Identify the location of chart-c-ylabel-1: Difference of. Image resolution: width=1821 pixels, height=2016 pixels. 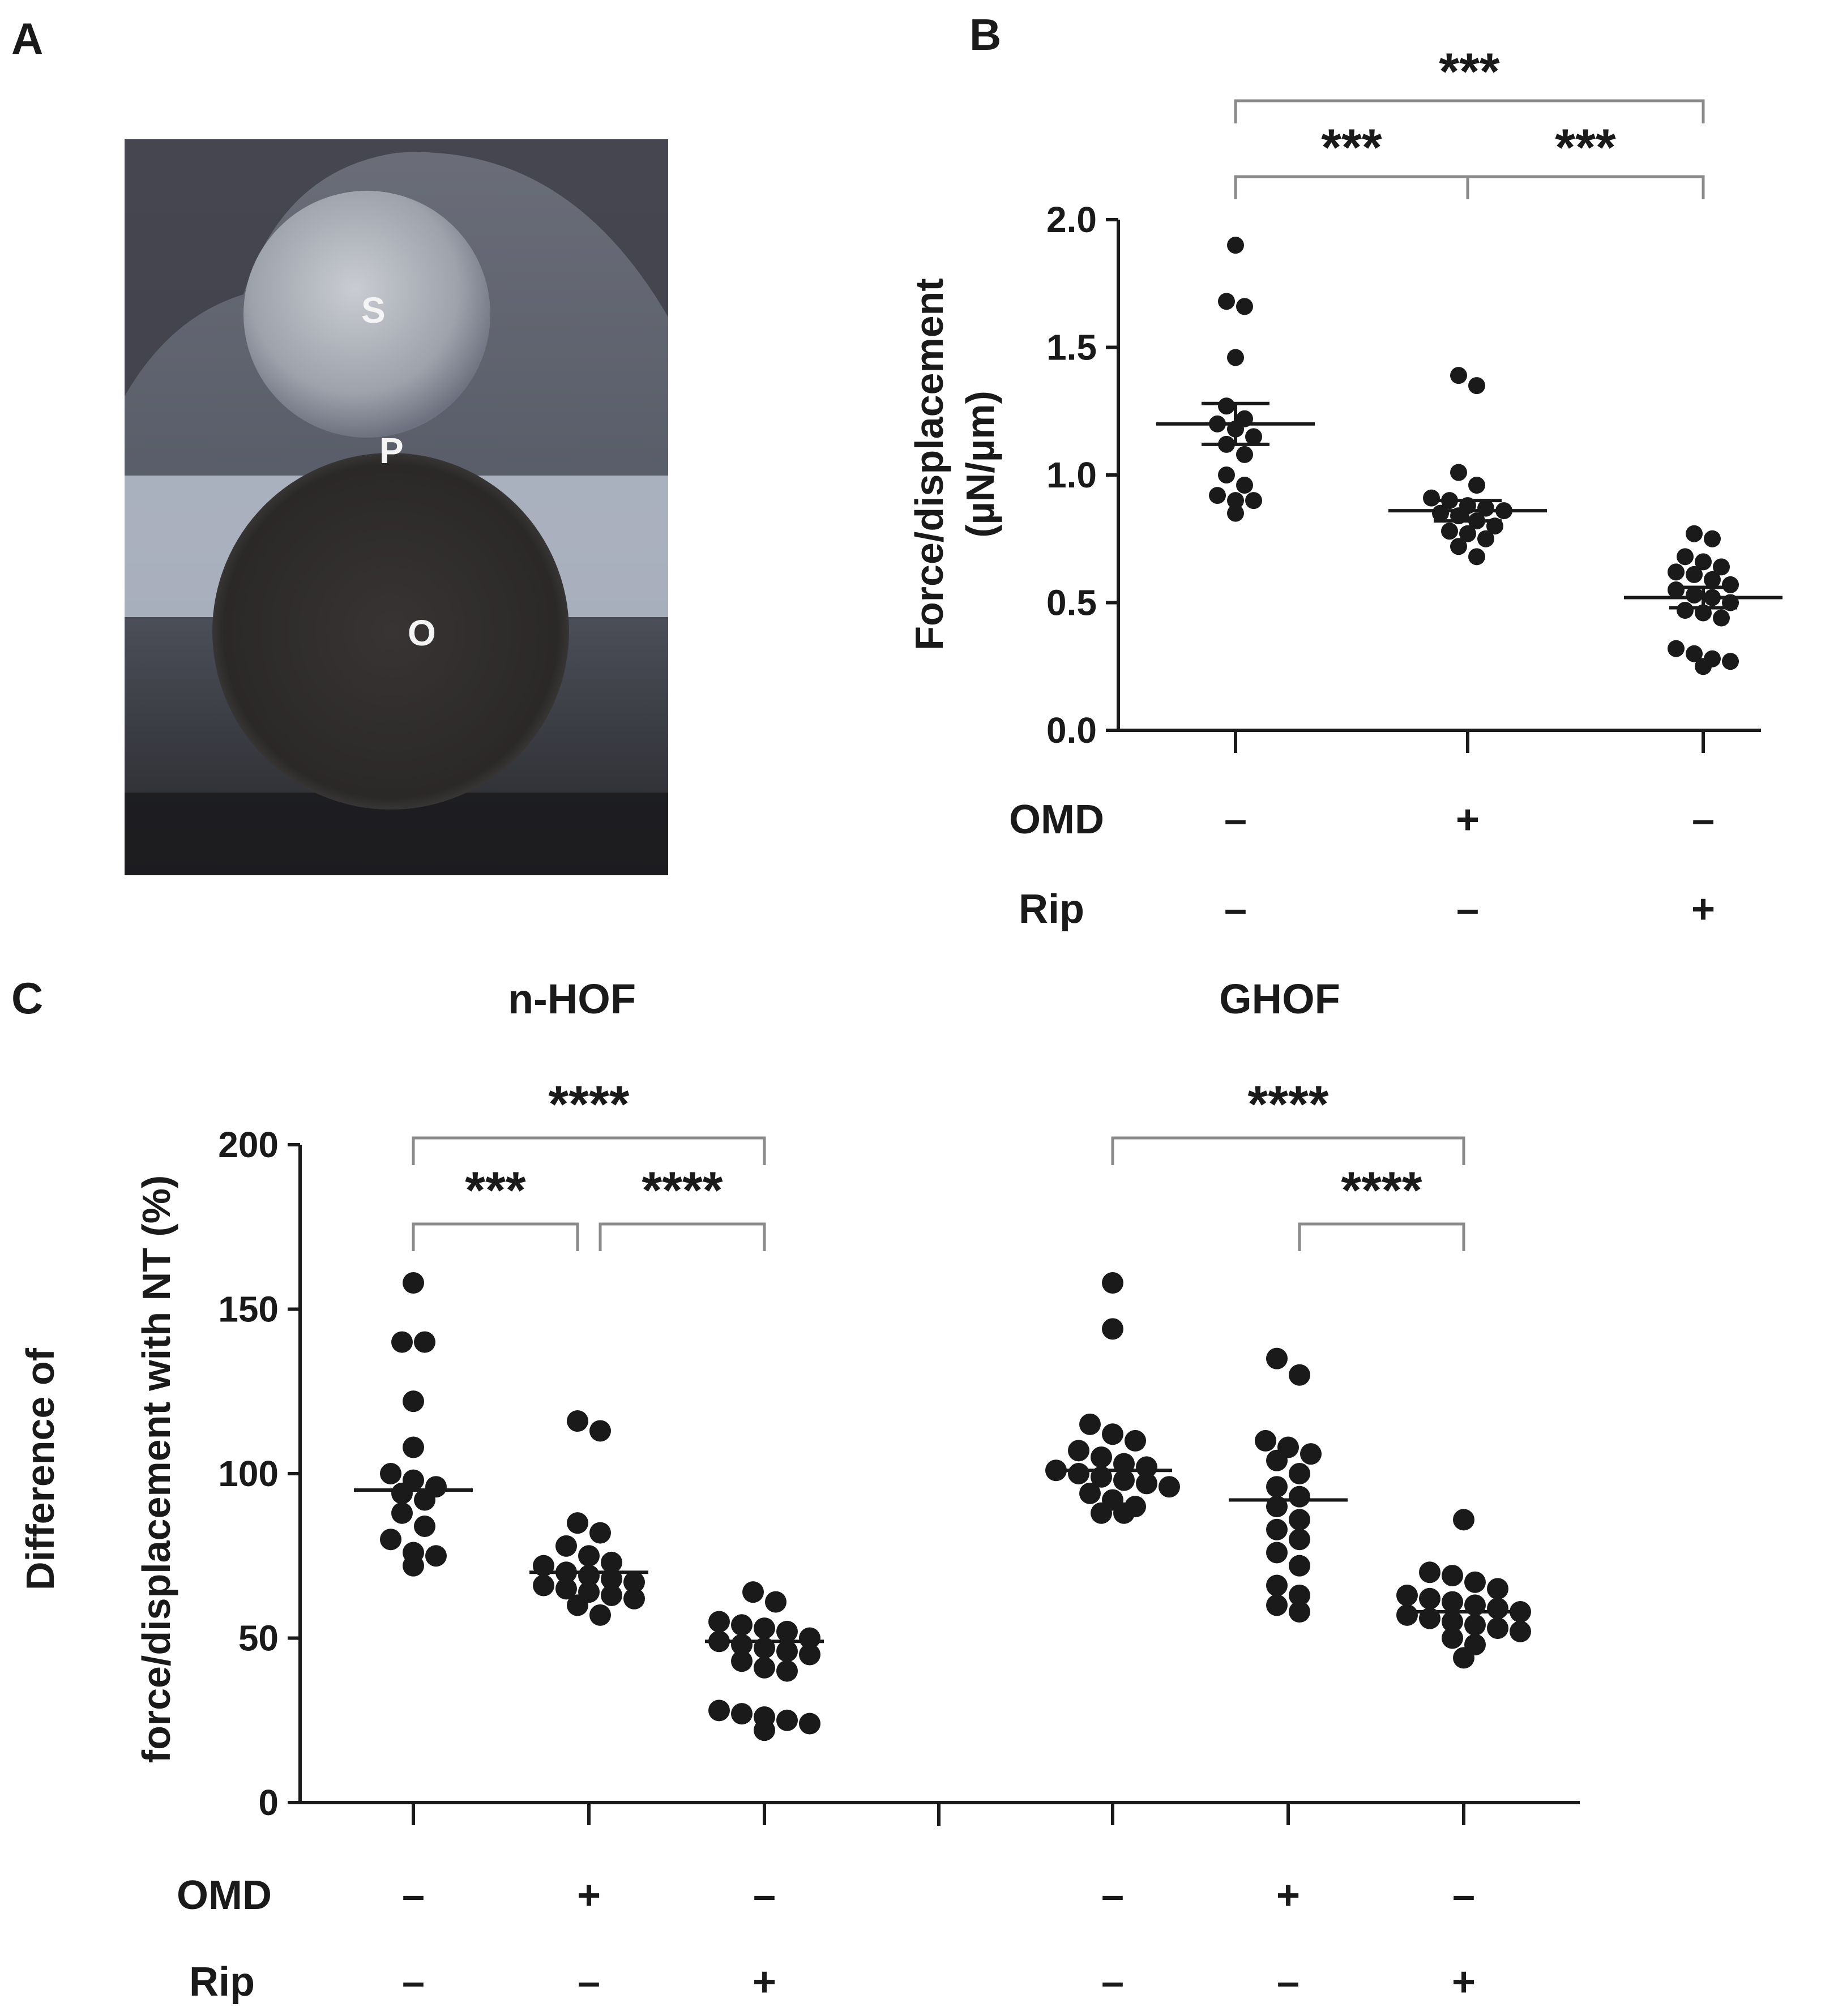
(40, 1468).